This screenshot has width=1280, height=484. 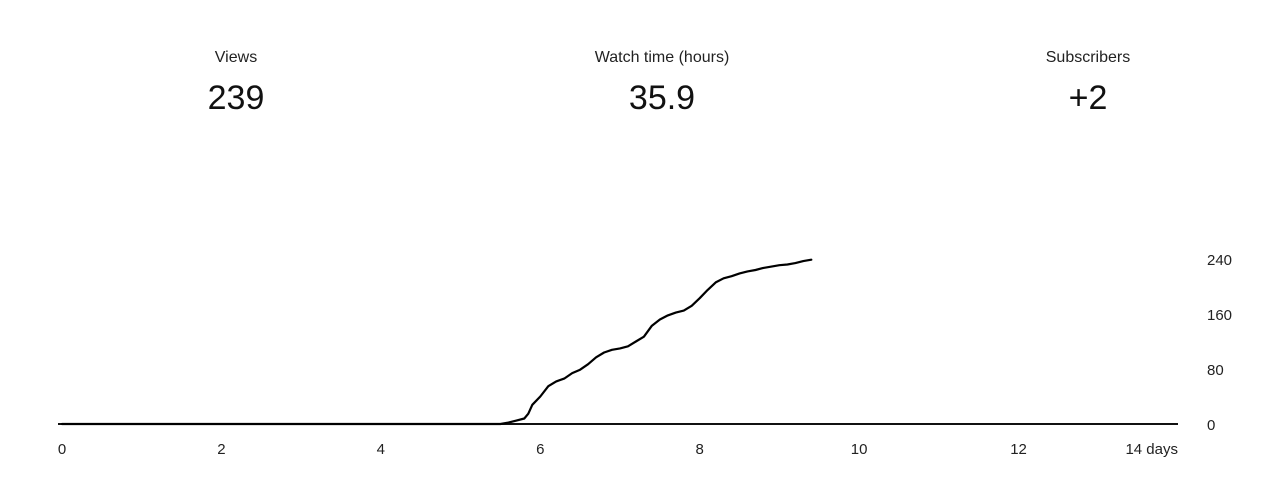 What do you see at coordinates (1151, 449) in the screenshot?
I see `x-tick-label: 14 days` at bounding box center [1151, 449].